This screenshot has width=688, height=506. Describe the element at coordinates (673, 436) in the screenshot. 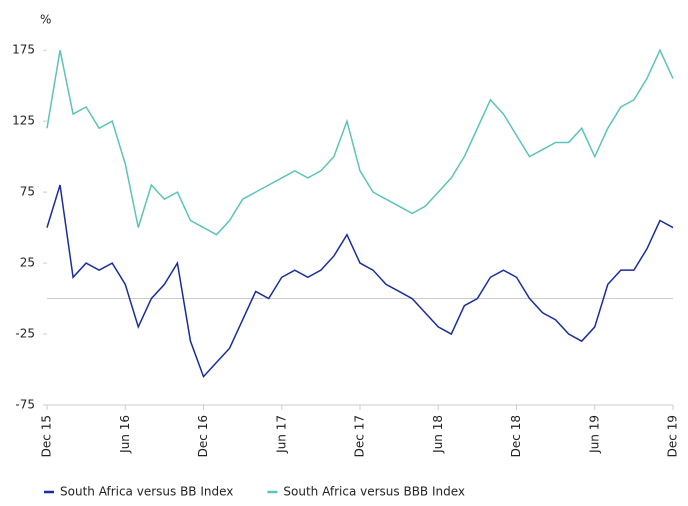

I see `x-tick-label: Dec 19` at that location.